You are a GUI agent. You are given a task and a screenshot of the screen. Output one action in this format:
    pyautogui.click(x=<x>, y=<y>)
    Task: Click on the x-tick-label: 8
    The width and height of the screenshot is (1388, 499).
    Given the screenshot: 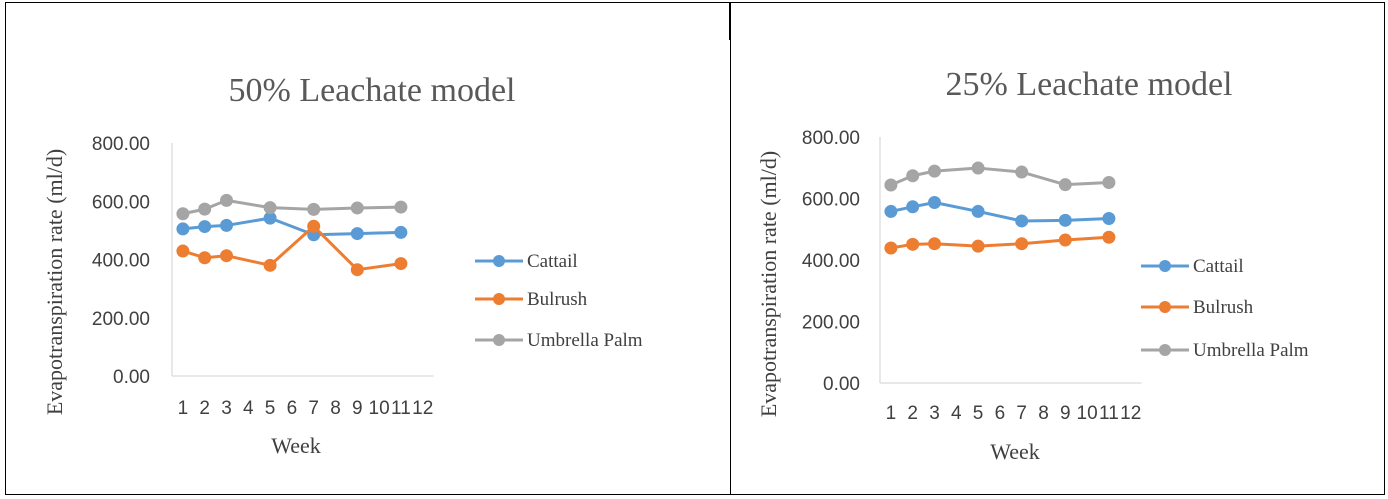 What is the action you would take?
    pyautogui.click(x=1043, y=413)
    